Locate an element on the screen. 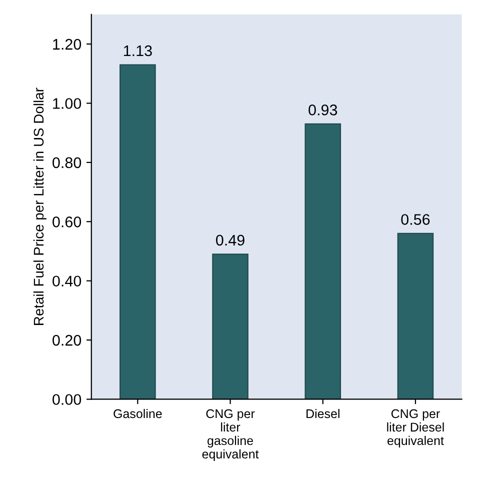 This screenshot has width=481, height=481. data-label: 1.13 is located at coordinates (138, 50).